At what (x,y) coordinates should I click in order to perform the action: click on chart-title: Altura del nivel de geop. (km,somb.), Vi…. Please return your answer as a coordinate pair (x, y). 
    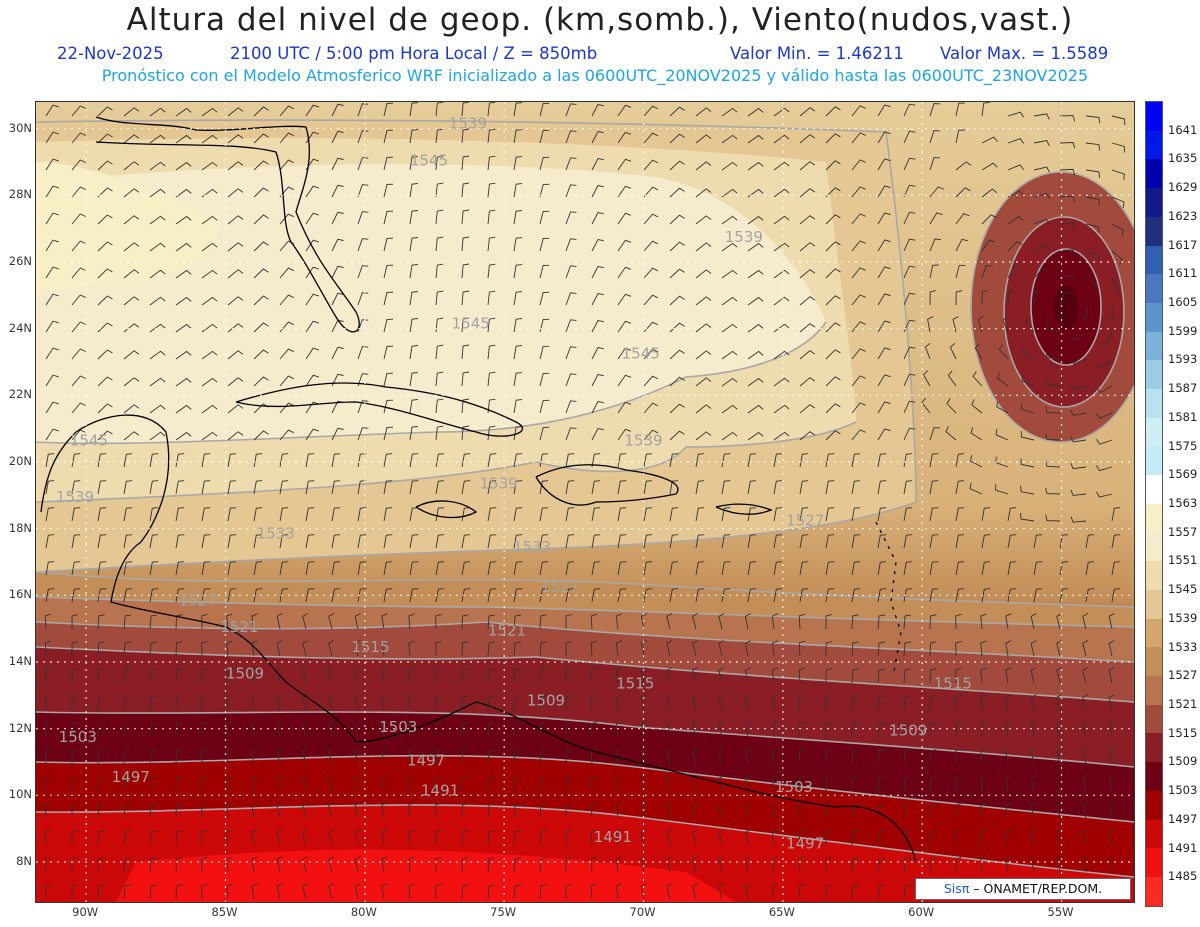
    Looking at the image, I should click on (600, 20).